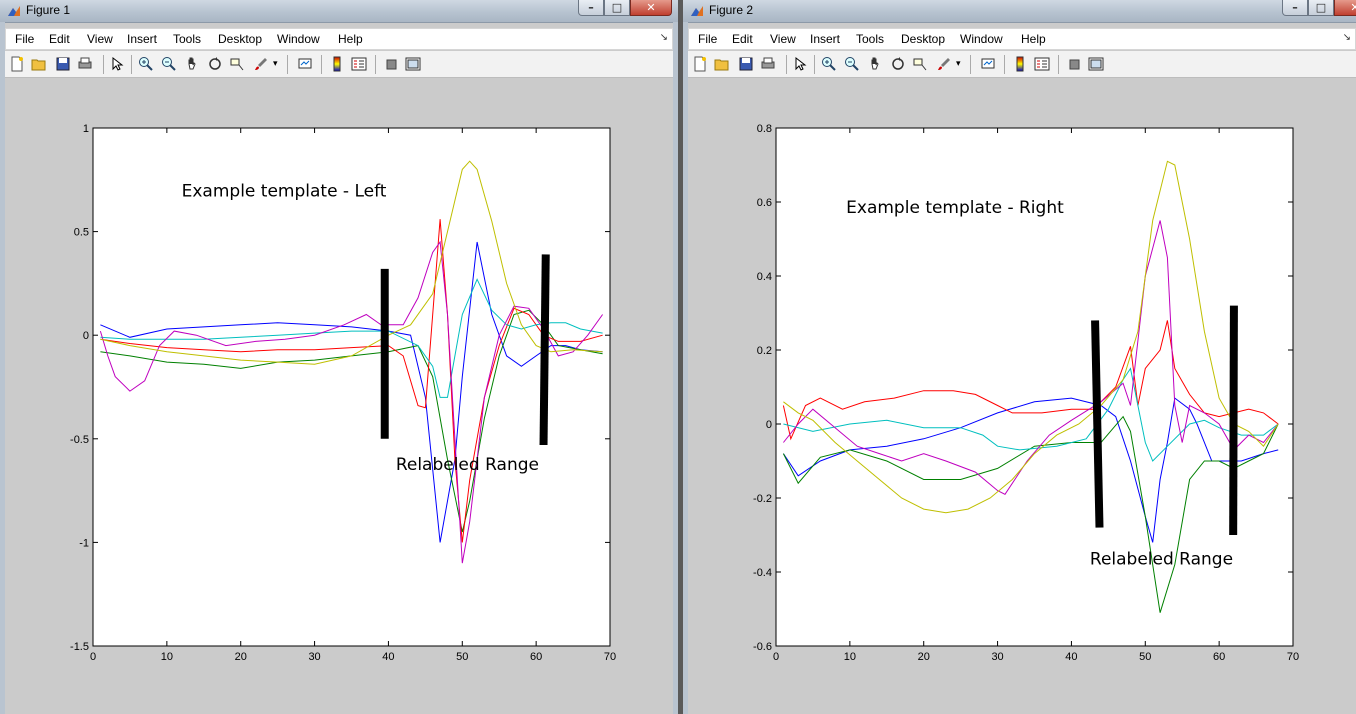 The width and height of the screenshot is (1356, 714). Describe the element at coordinates (762, 499) in the screenshot. I see `y-tick-label: -0.2` at that location.